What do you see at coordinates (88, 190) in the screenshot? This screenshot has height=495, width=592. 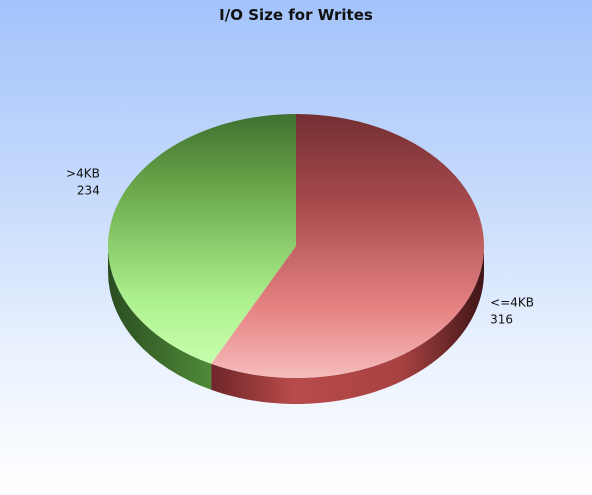 I see `slice-label-value-1: 234` at bounding box center [88, 190].